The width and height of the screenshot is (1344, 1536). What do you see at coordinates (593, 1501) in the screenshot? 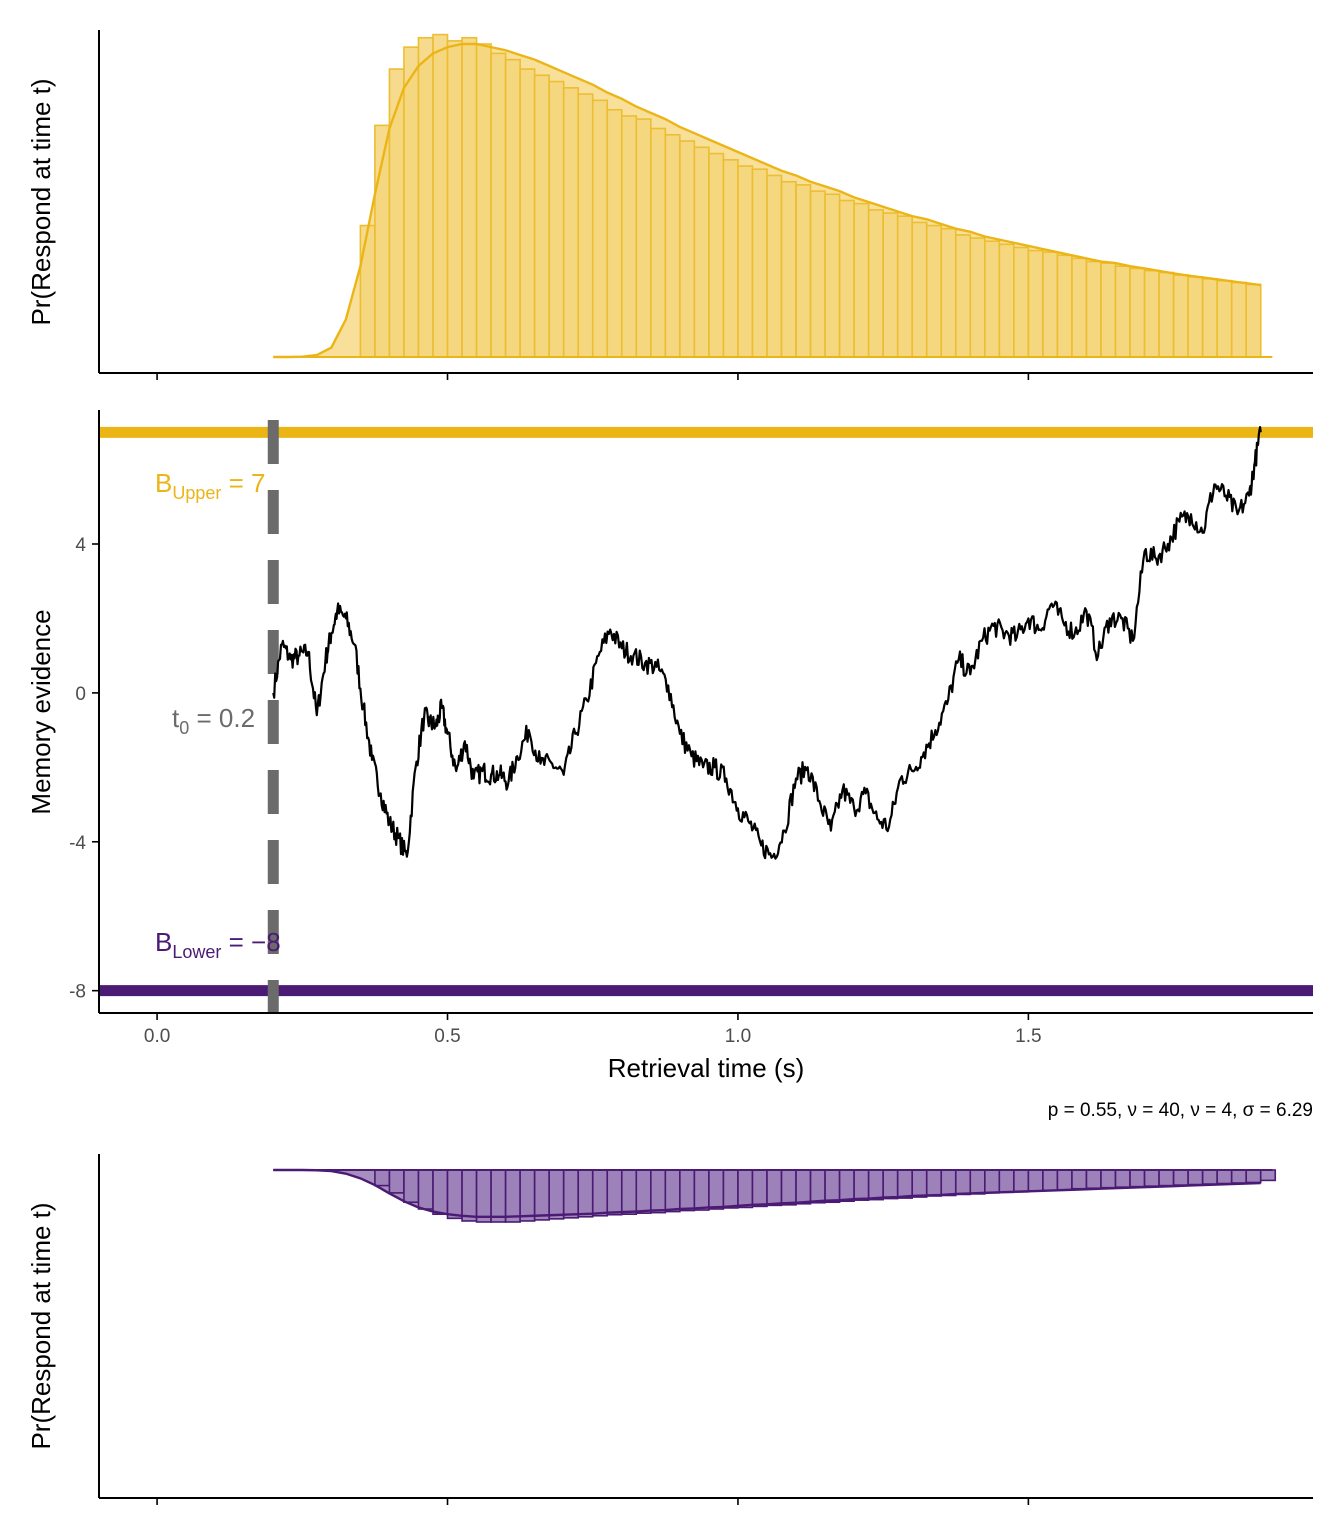
I see `lower-panel-x-ticks` at bounding box center [593, 1501].